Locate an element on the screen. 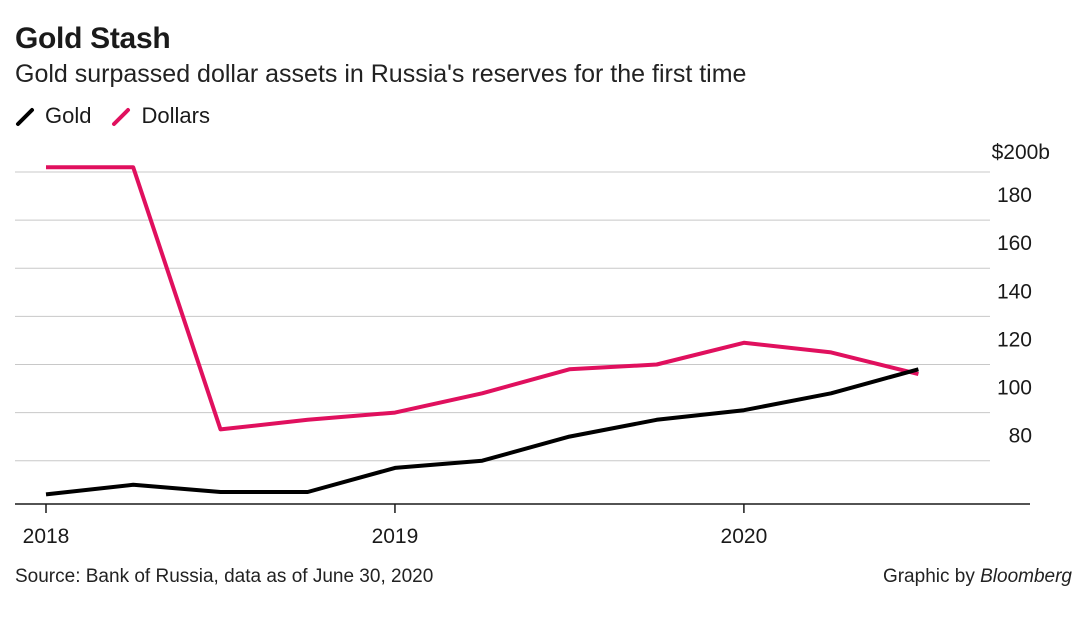 This screenshot has height=623, width=1080. chart-title: Gold Stash is located at coordinates (93, 38).